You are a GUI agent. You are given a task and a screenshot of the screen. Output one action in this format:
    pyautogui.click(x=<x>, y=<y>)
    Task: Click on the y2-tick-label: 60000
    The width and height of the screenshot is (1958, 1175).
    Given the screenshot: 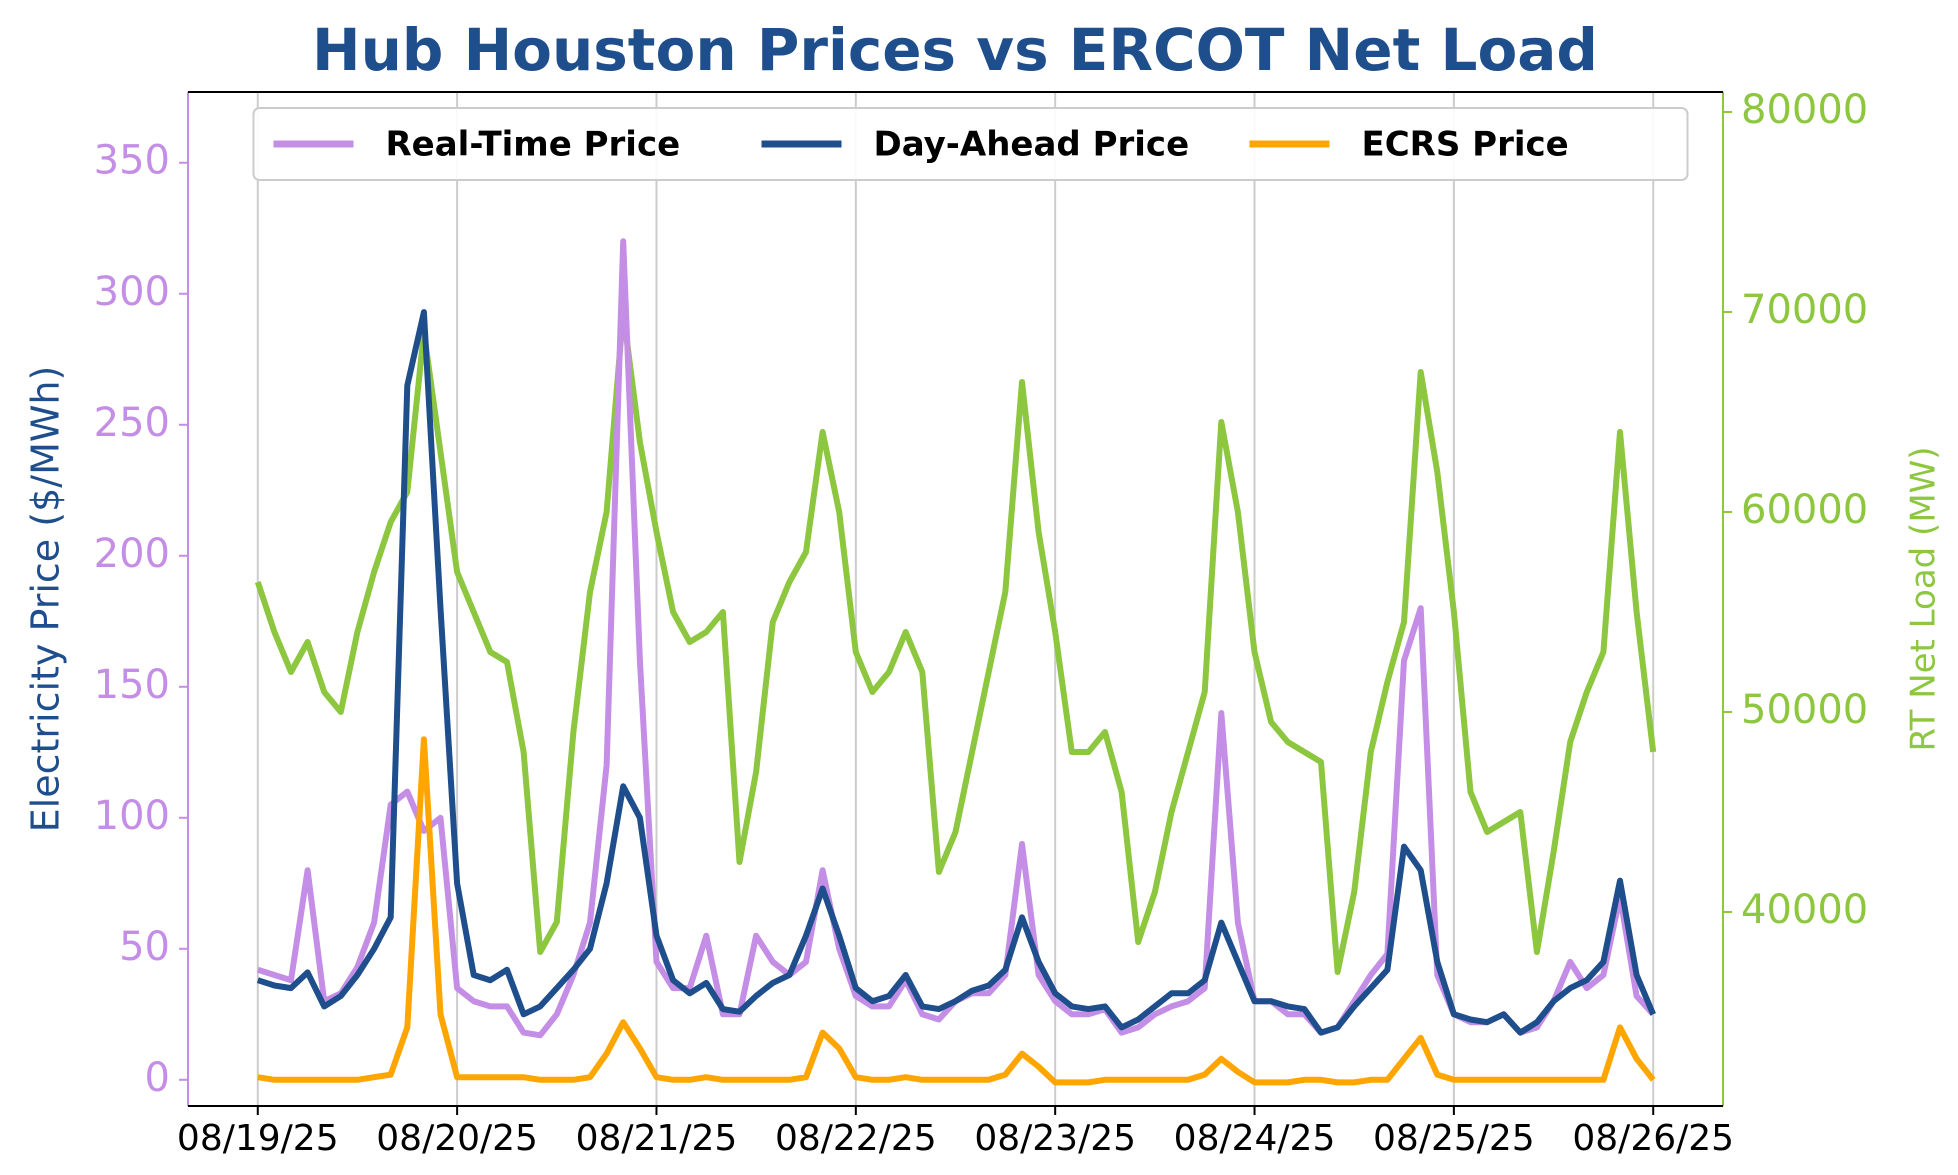 What is the action you would take?
    pyautogui.click(x=1804, y=510)
    